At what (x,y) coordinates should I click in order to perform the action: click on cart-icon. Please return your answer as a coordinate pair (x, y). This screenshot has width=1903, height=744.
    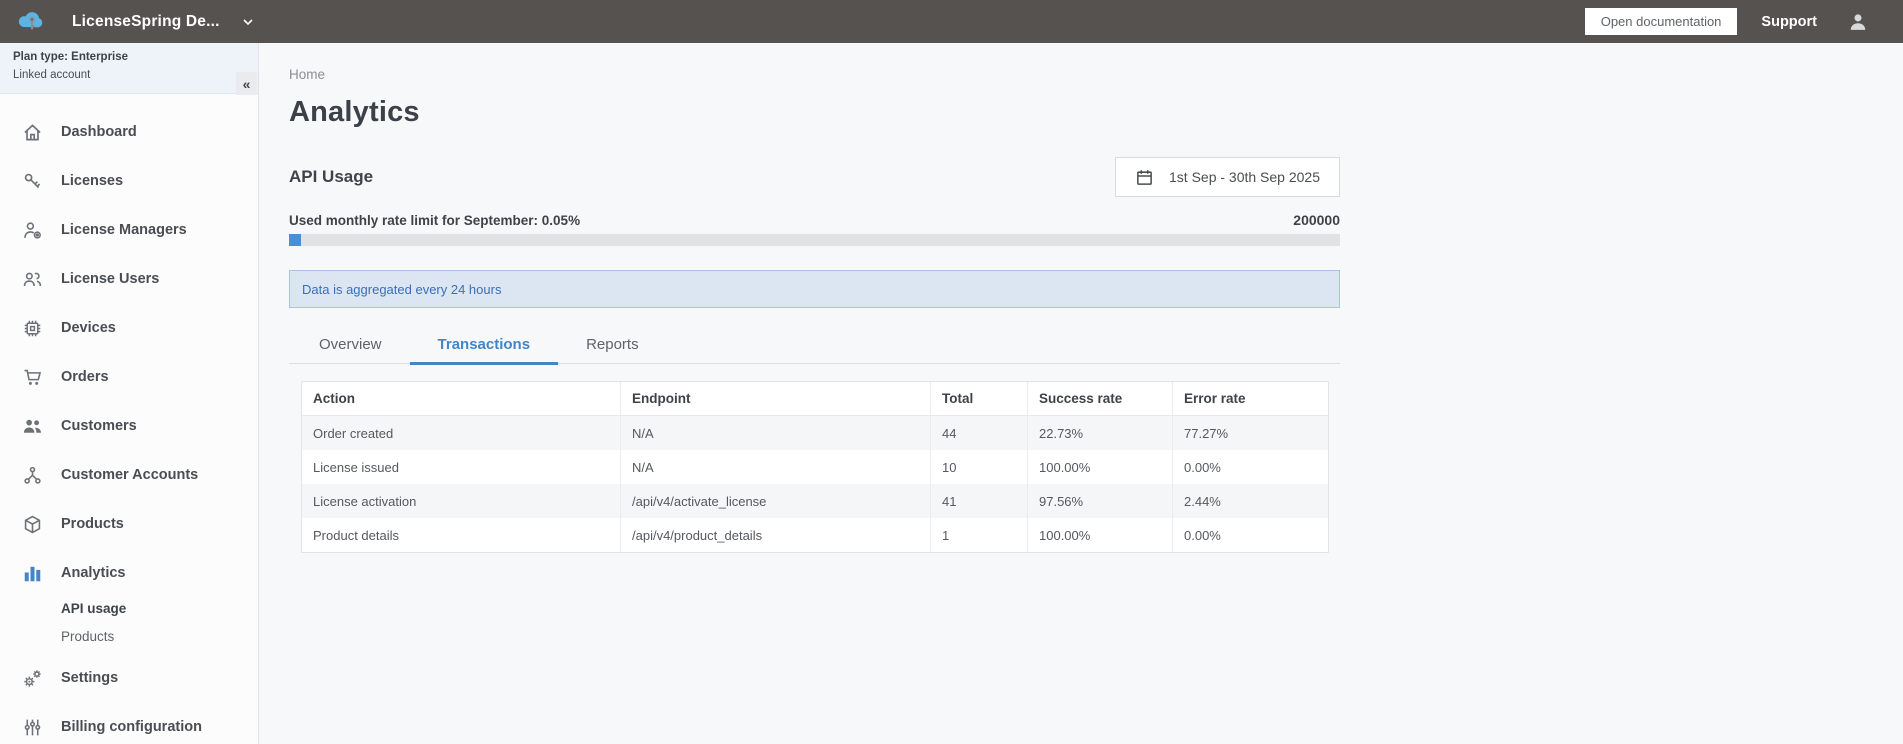
    Looking at the image, I should click on (32, 377).